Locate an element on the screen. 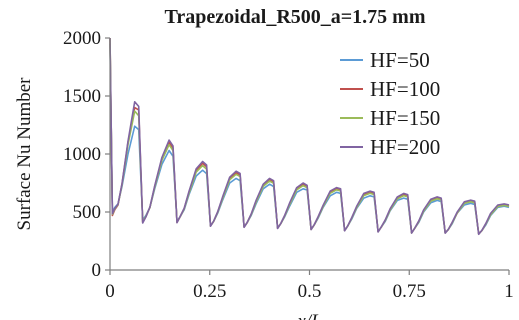  legend-label: HF=50 is located at coordinates (400, 60).